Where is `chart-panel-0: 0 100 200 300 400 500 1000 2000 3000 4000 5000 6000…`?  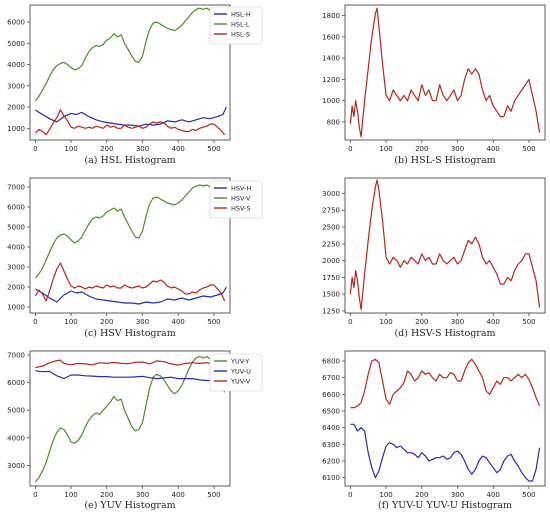 chart-panel-0: 0 100 200 300 400 500 1000 2000 3000 4000 5000 6000… is located at coordinates (135, 85).